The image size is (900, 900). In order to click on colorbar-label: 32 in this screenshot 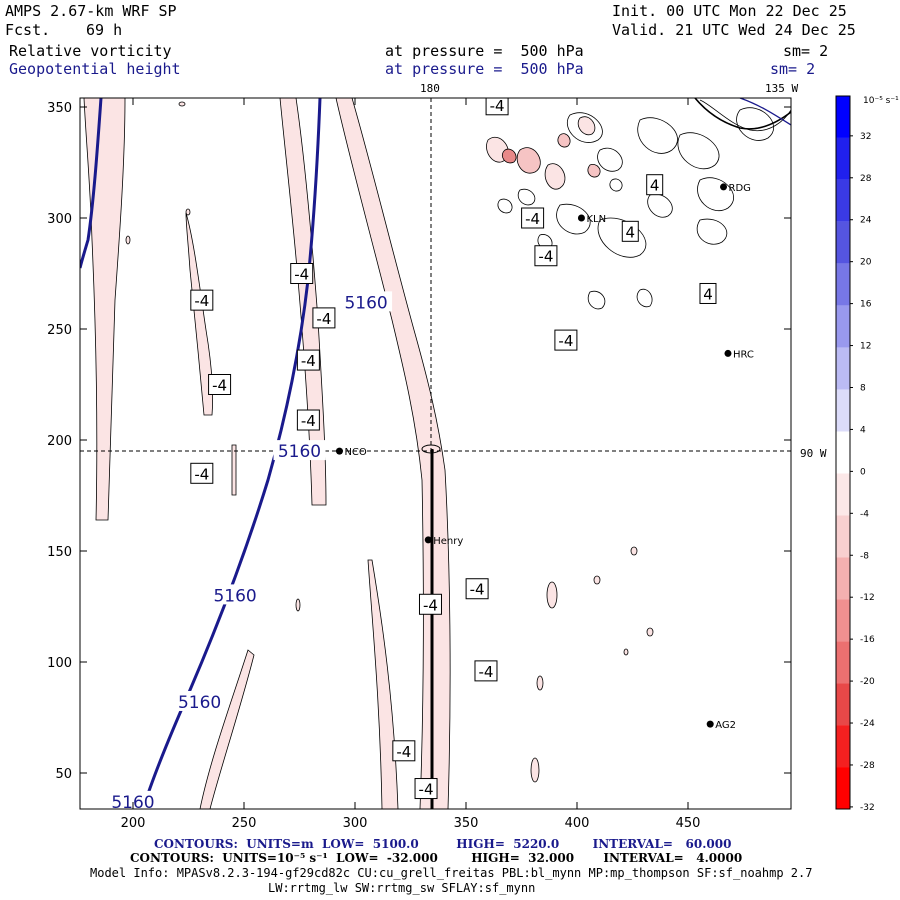, I will do `click(865, 137)`.